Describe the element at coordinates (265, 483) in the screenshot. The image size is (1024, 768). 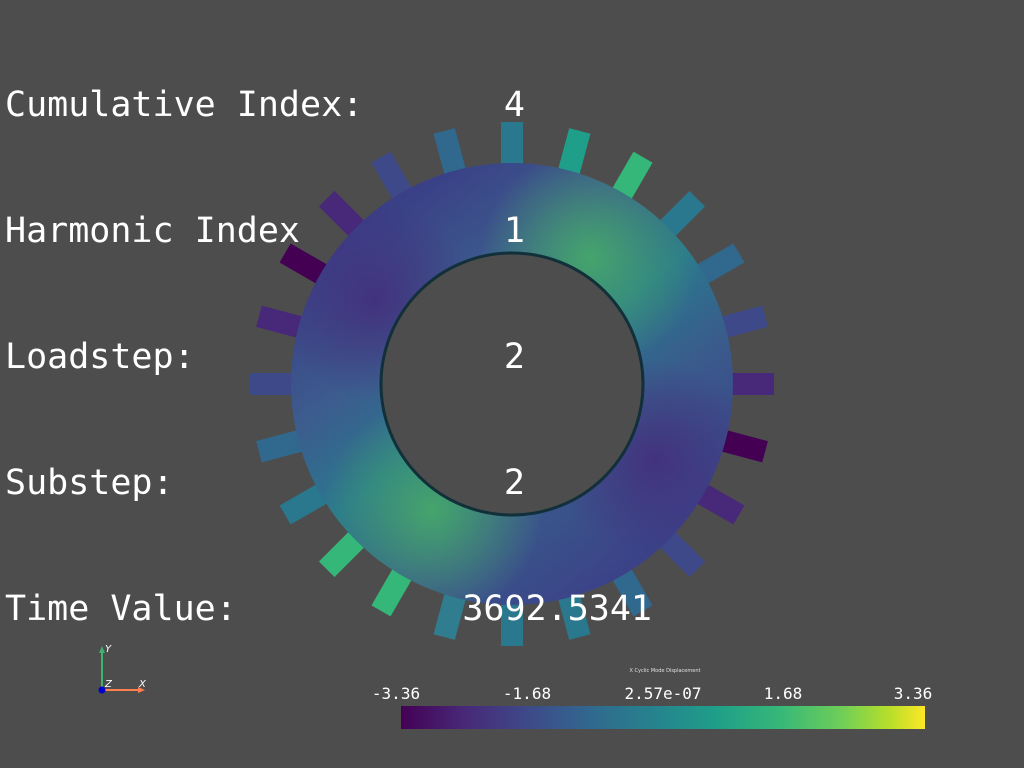
I see `info-row-substep: Substep: 2` at that location.